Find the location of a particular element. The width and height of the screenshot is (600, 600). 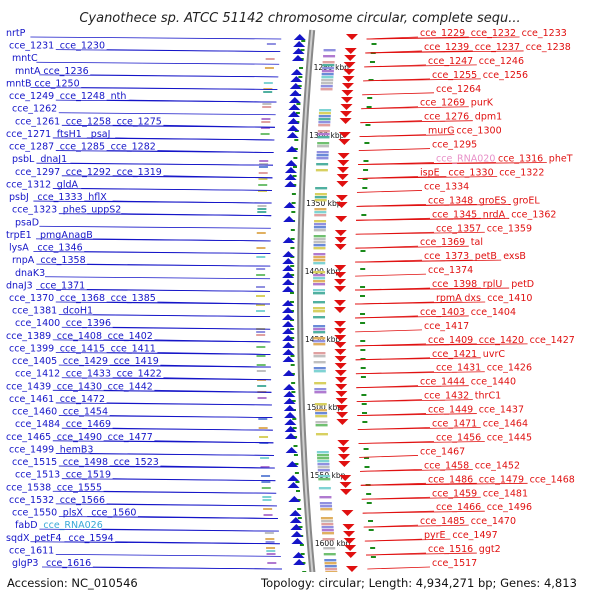

left-gene-label: cce_1439 is located at coordinates (28, 386).